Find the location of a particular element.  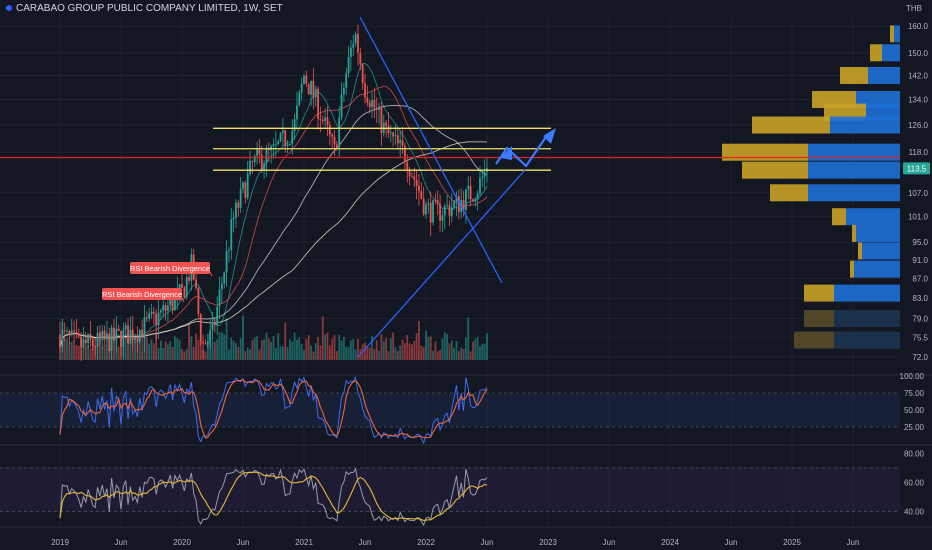

time-tick-label: 2025 is located at coordinates (792, 542).